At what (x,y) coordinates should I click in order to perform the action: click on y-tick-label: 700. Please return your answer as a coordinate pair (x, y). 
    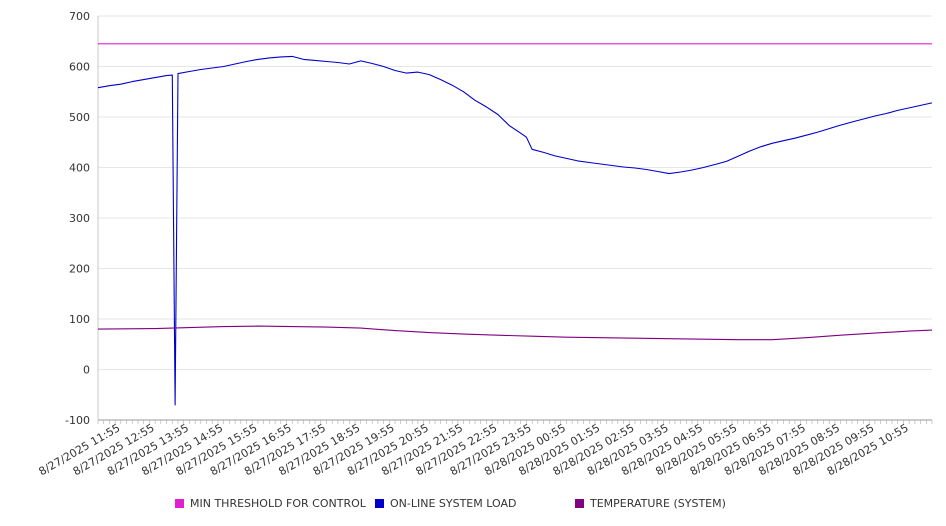
    Looking at the image, I should click on (79, 16).